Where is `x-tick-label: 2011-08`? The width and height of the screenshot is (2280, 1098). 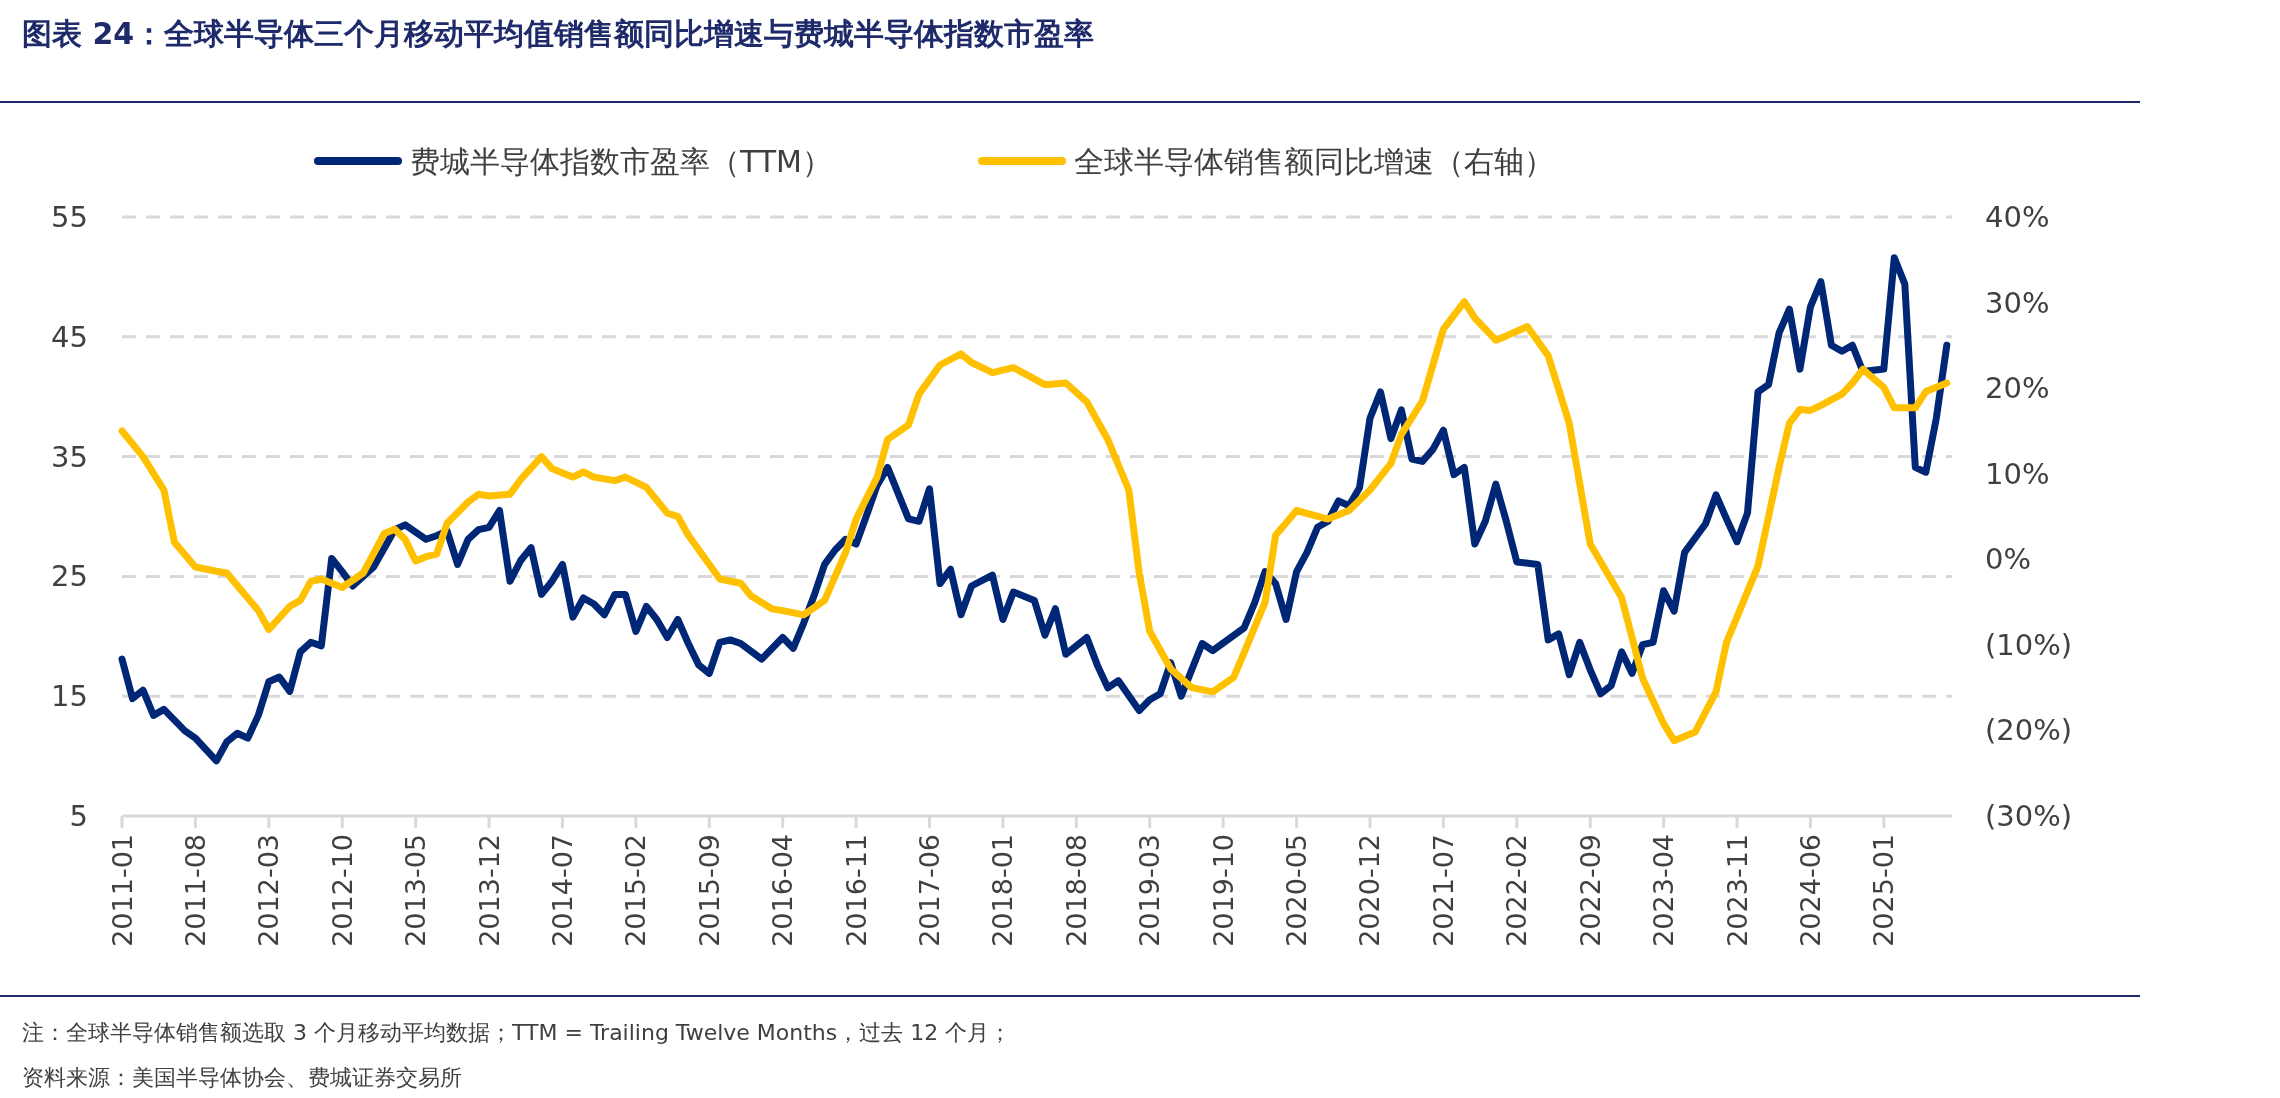
x-tick-label: 2011-08 is located at coordinates (195, 890).